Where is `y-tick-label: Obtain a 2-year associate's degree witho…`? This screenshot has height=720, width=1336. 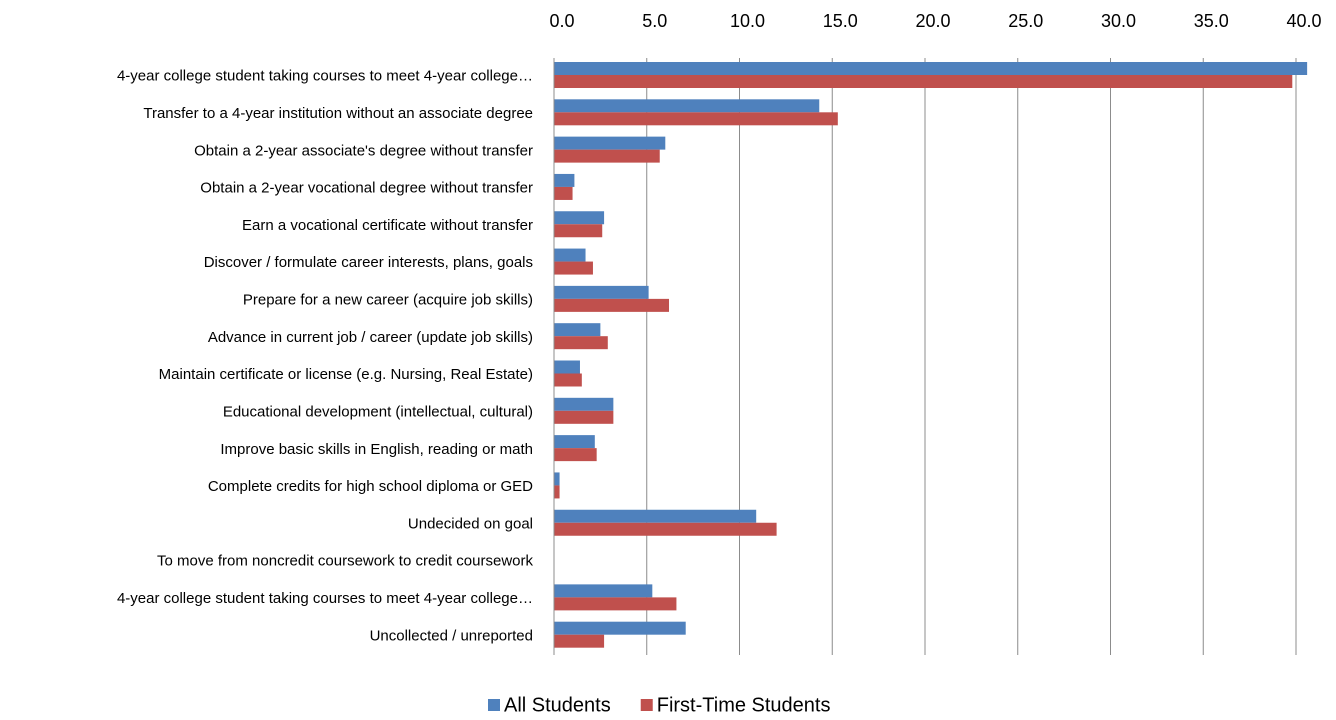 y-tick-label: Obtain a 2-year associate's degree witho… is located at coordinates (363, 150).